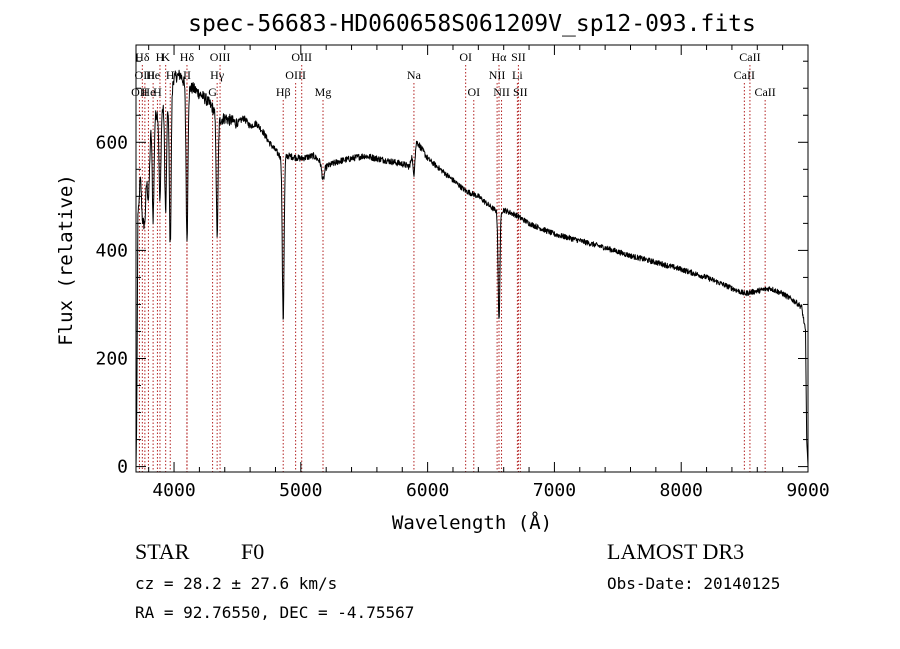 The width and height of the screenshot is (900, 649). Describe the element at coordinates (554, 490) in the screenshot. I see `x-tick-label: 7000` at that location.